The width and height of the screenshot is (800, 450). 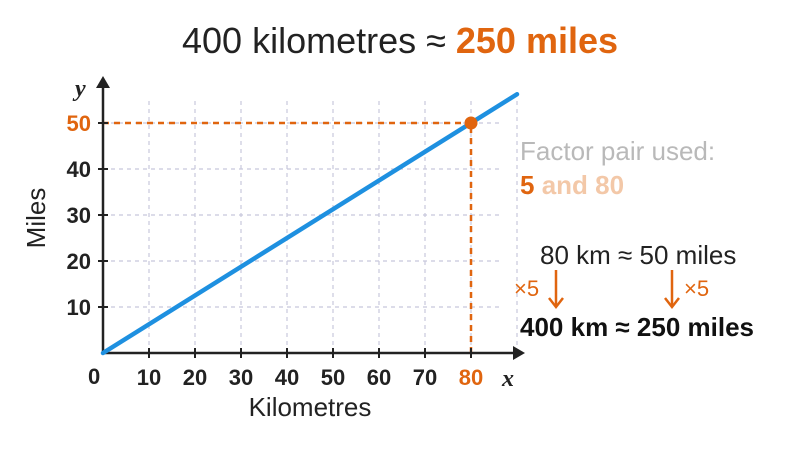 I want to click on x-tick-label: 60, so click(x=379, y=377).